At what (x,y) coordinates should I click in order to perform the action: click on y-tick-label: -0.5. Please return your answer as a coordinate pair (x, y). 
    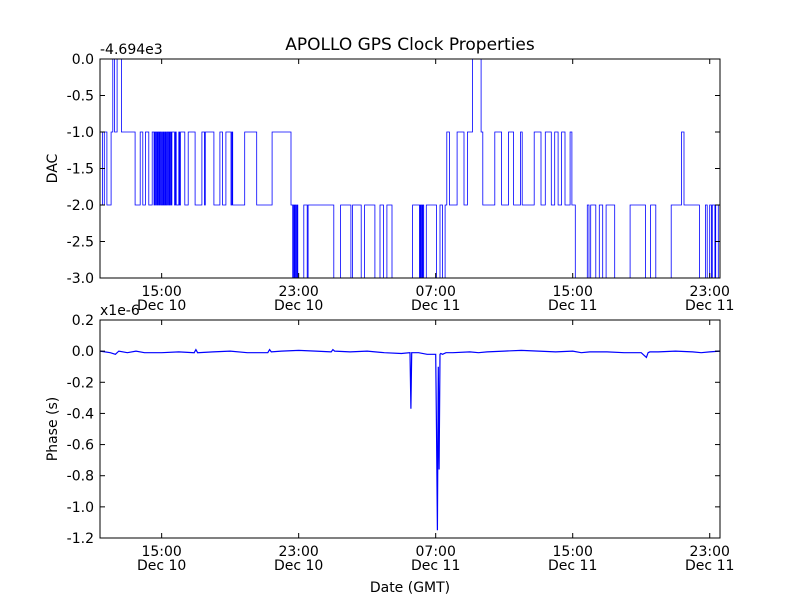
    Looking at the image, I should click on (80, 97).